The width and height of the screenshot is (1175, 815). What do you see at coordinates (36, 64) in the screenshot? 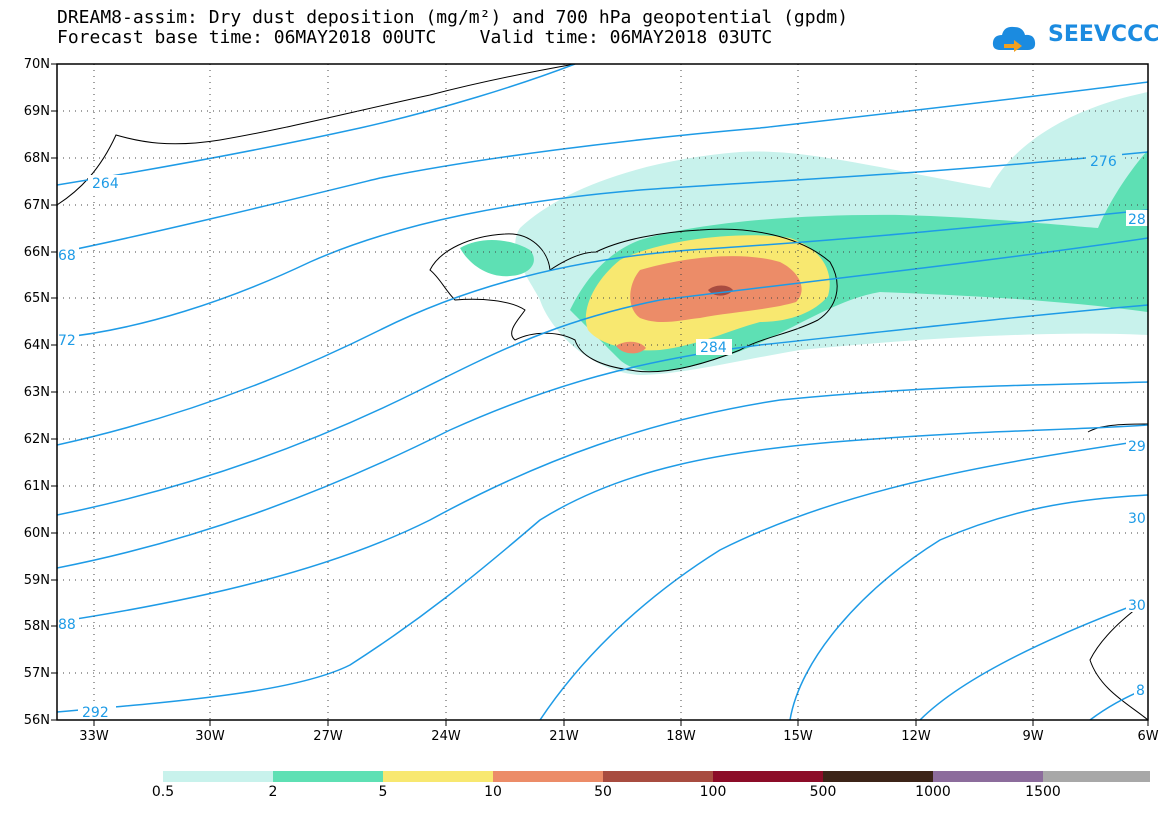
I see `lat-label: 70N` at bounding box center [36, 64].